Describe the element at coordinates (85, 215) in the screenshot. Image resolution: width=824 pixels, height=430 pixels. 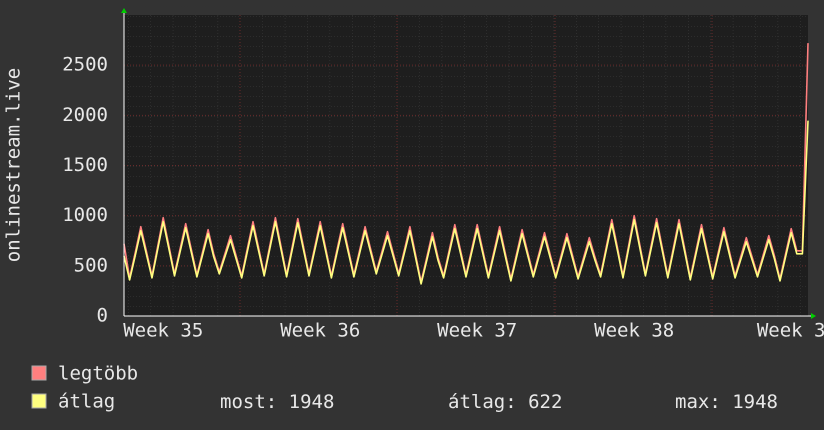
I see `y-tick-label: 1000` at that location.